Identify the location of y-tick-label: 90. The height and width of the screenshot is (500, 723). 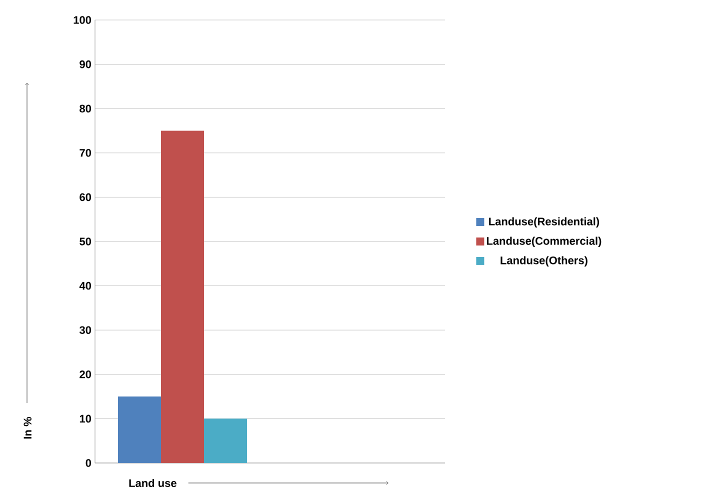
(86, 64).